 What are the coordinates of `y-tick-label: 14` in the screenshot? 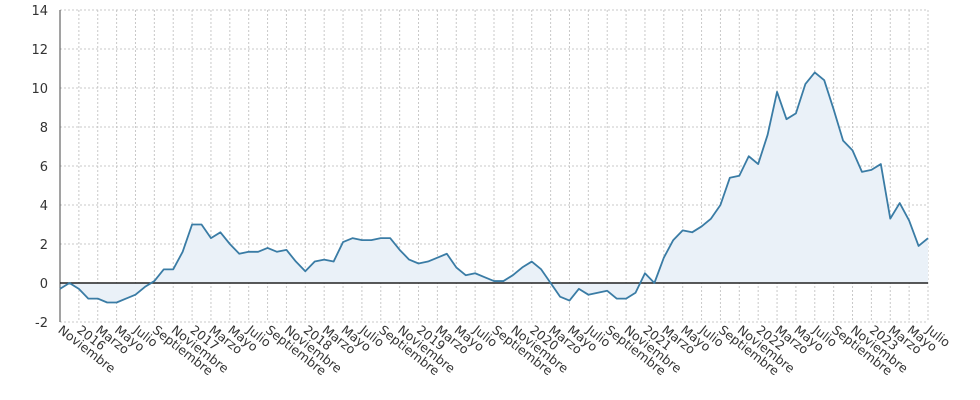 It's located at (39, 11).